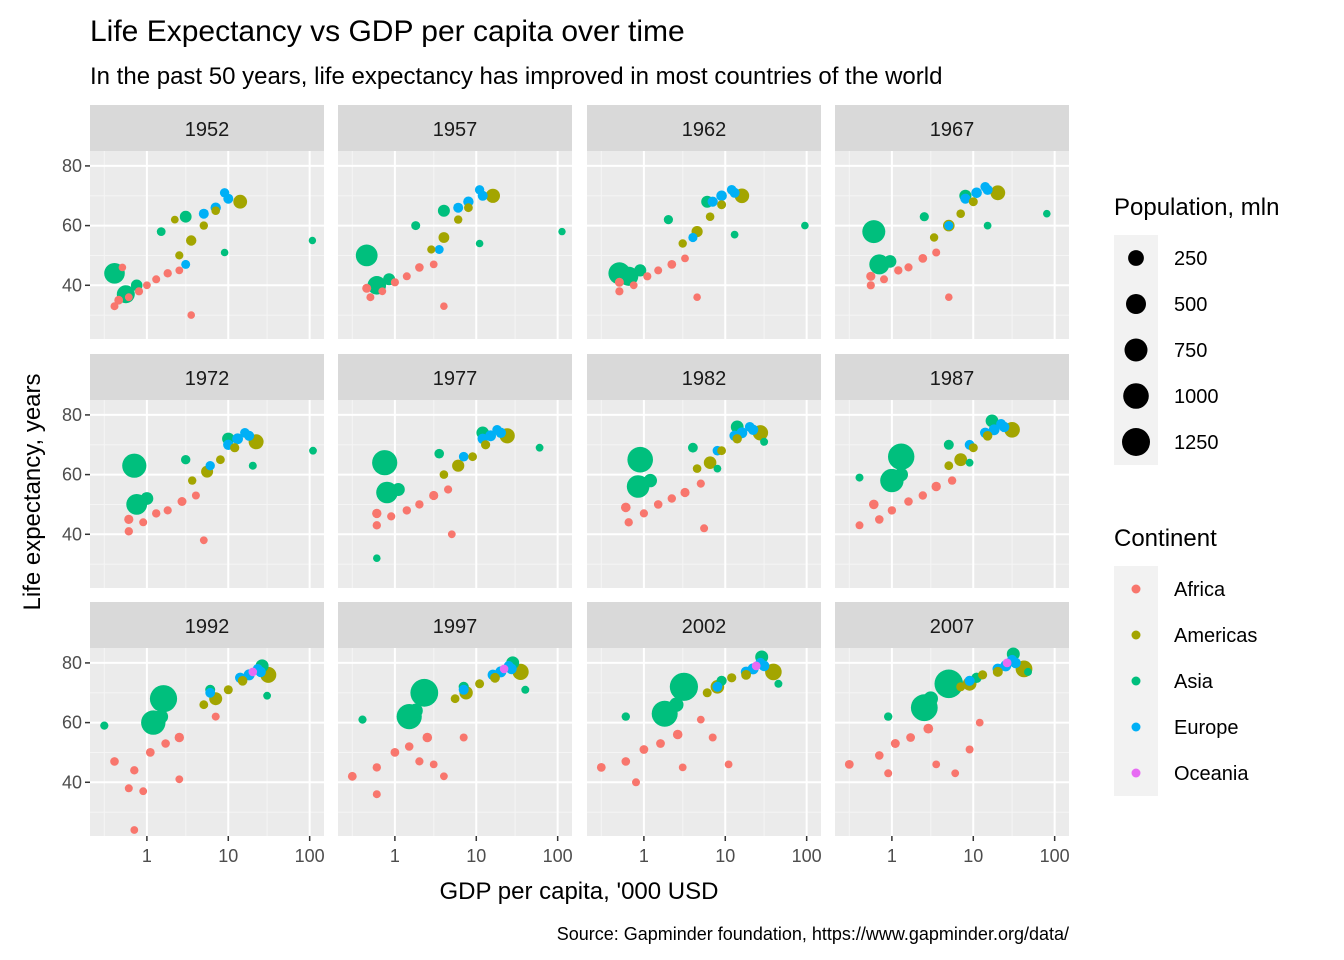  What do you see at coordinates (395, 856) in the screenshot?
I see `x-tick-label: 1` at bounding box center [395, 856].